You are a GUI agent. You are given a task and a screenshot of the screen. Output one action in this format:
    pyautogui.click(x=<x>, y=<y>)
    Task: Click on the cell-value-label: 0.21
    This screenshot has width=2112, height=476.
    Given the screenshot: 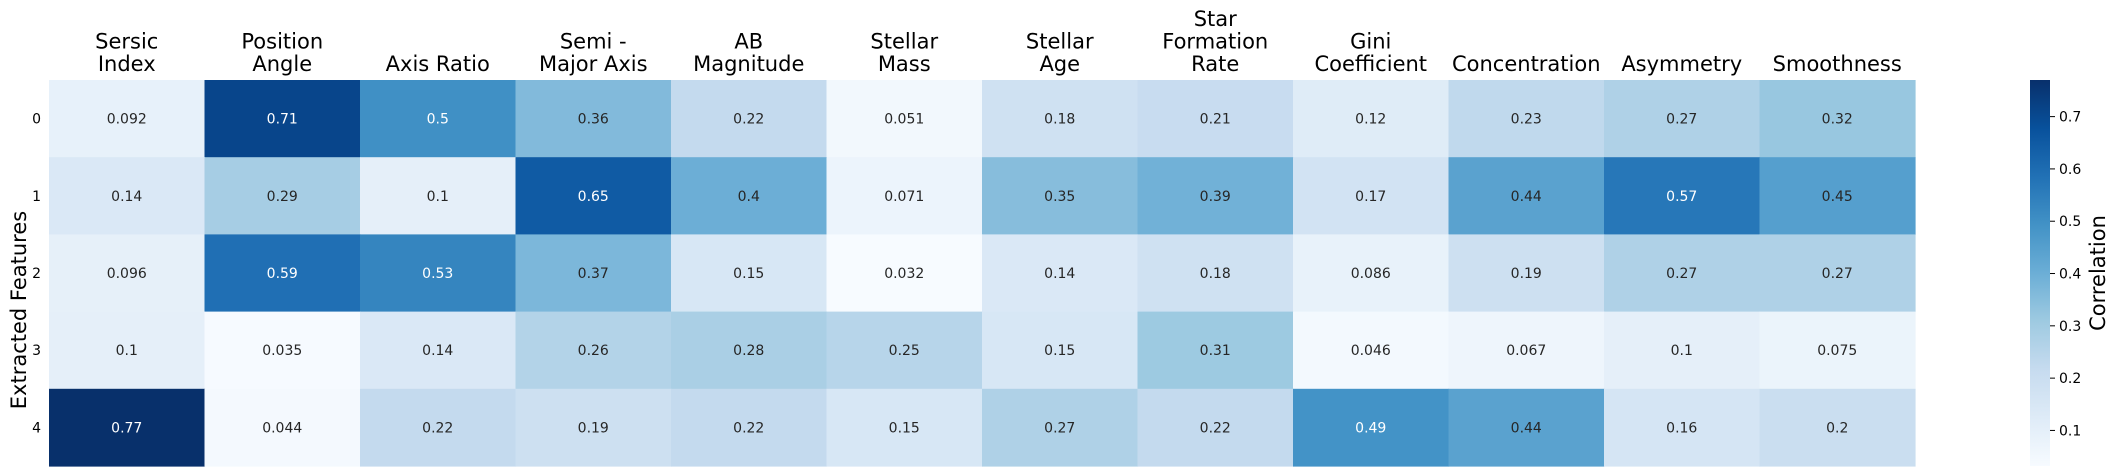 What is the action you would take?
    pyautogui.click(x=1215, y=120)
    